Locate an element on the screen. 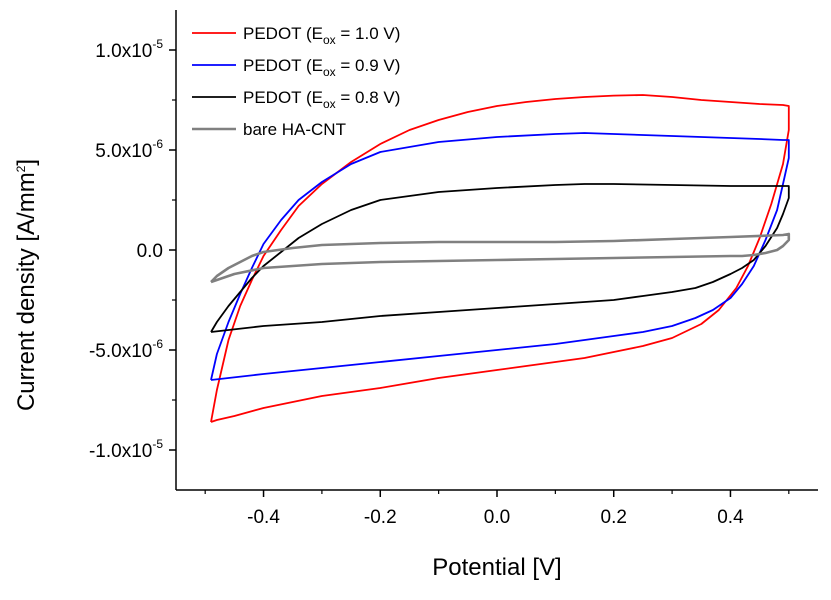  y-tick-mantissa: 1.0x10 is located at coordinates (123, 51).